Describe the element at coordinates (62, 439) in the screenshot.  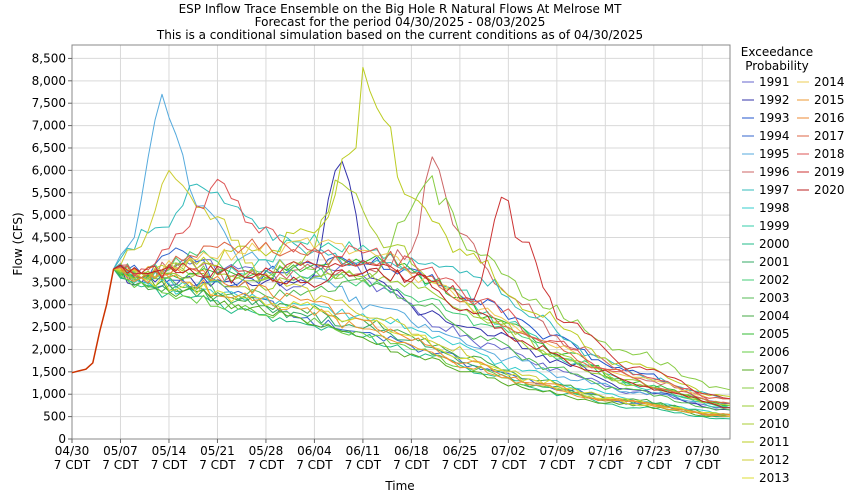
I see `y-tick-label: 0` at that location.